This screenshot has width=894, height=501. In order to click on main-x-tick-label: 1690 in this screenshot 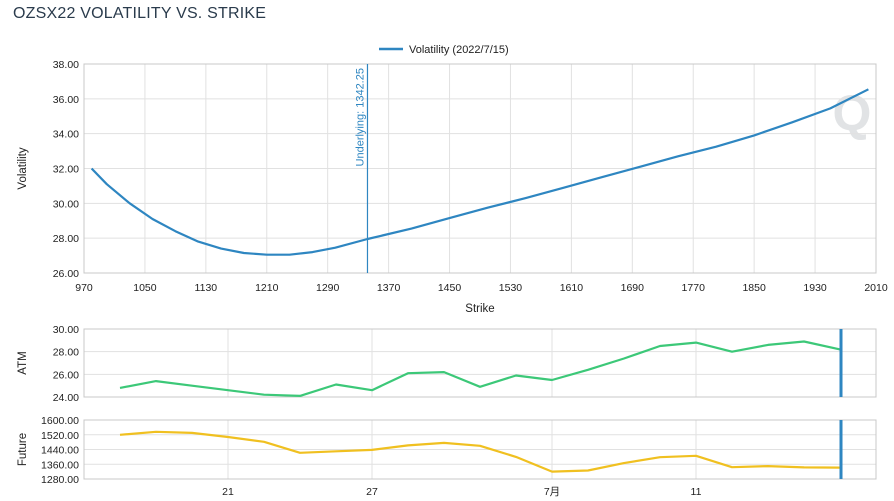, I will do `click(633, 288)`.